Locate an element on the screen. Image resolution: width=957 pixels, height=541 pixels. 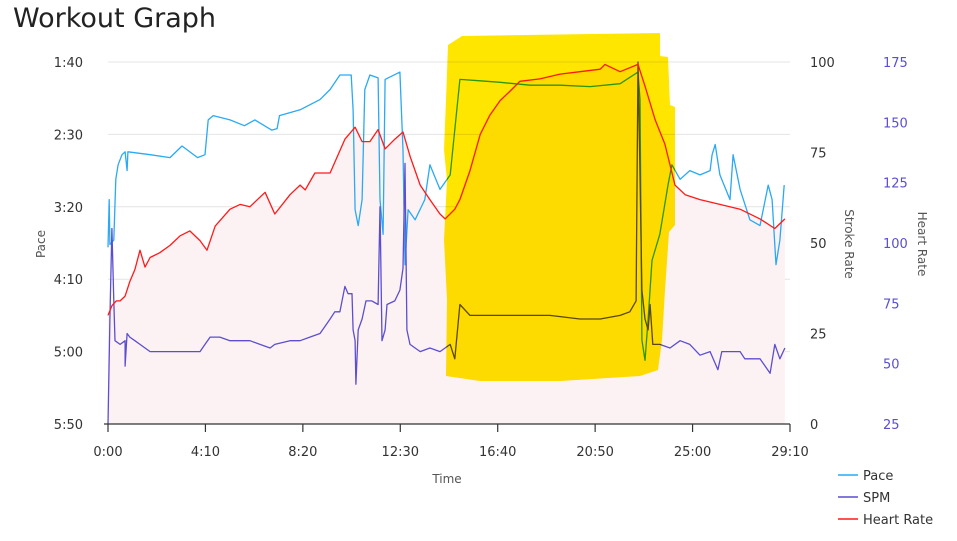
stroke-rate-tick-label: 75 is located at coordinates (818, 154).